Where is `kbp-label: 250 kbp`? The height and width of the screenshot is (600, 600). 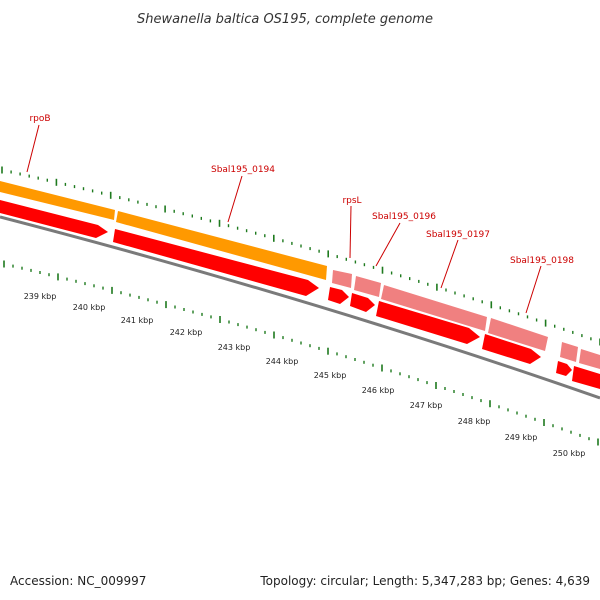
kbp-label: 250 kbp is located at coordinates (569, 453).